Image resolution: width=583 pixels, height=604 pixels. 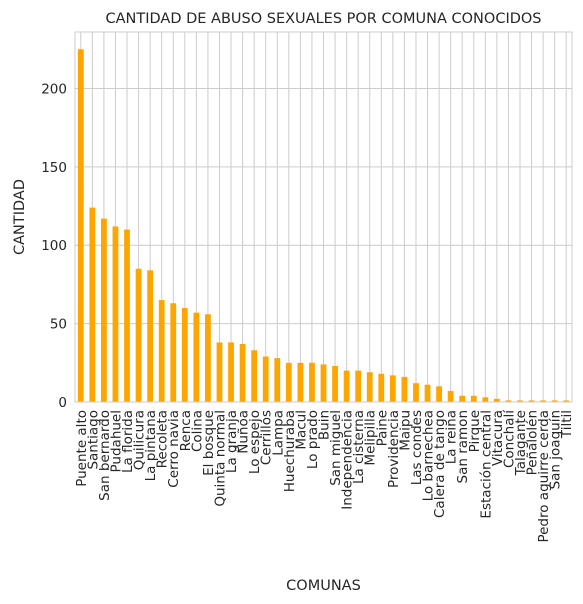 What do you see at coordinates (429, 455) in the screenshot?
I see `x-tick-label: Lo barnechea` at bounding box center [429, 455].